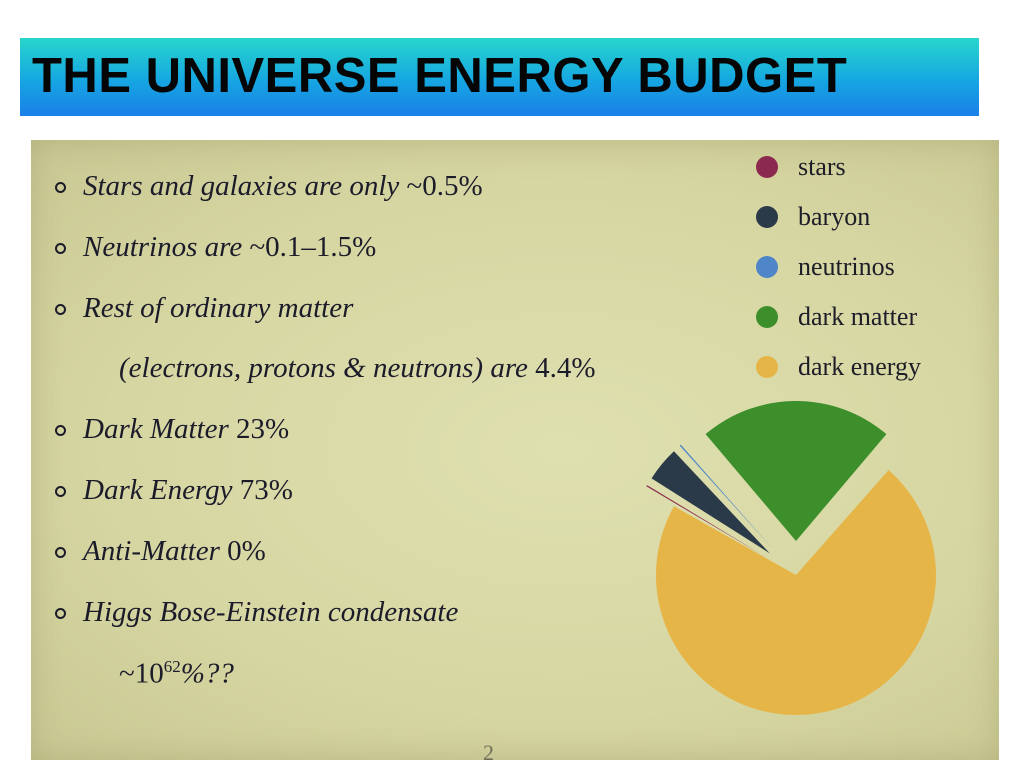 The width and height of the screenshot is (1024, 768). What do you see at coordinates (859, 366) in the screenshot?
I see `legend-label: dark energy` at bounding box center [859, 366].